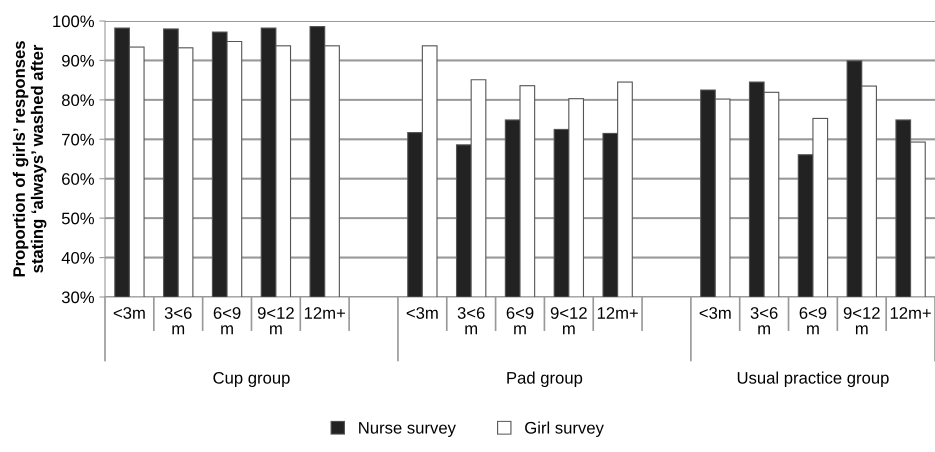  Describe the element at coordinates (78, 100) in the screenshot. I see `y-tick-label: 80%` at that location.